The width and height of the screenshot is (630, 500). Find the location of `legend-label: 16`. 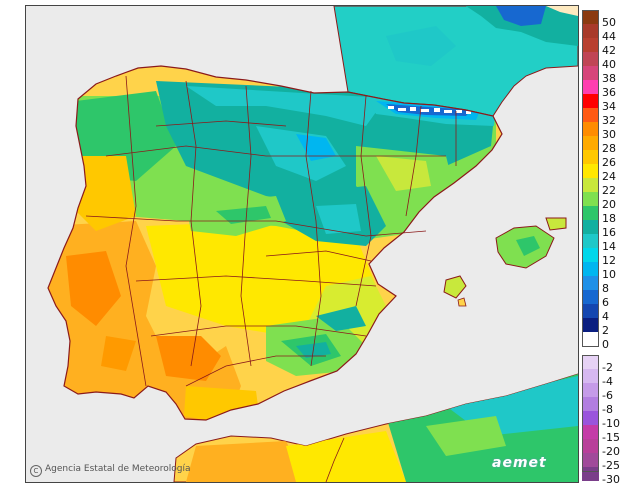

legend-label: 16 is located at coordinates (609, 232).